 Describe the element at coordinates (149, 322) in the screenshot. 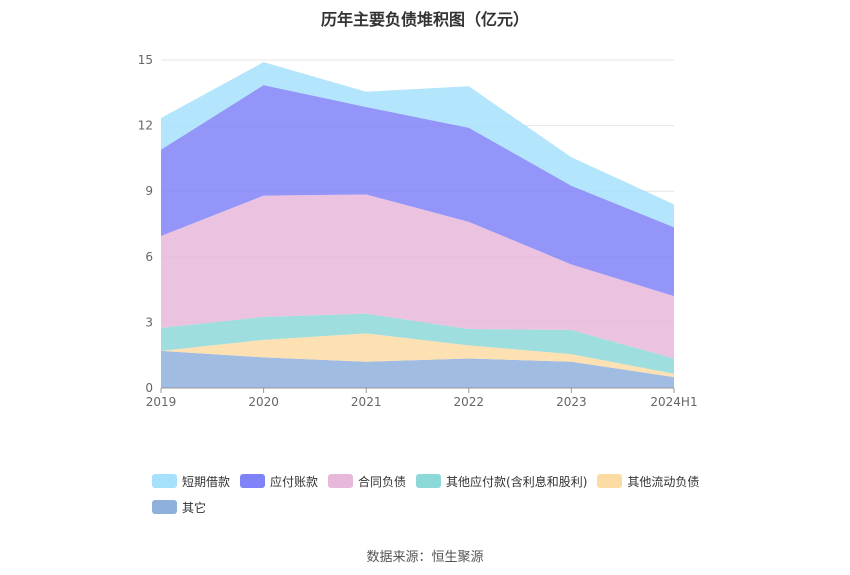

I see `y-tick-label: 3` at that location.